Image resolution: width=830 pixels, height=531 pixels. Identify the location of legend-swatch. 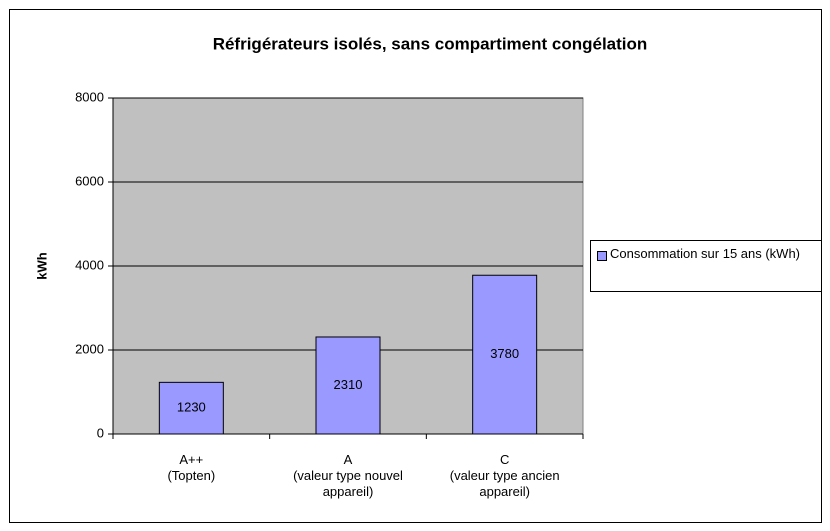
(602, 256).